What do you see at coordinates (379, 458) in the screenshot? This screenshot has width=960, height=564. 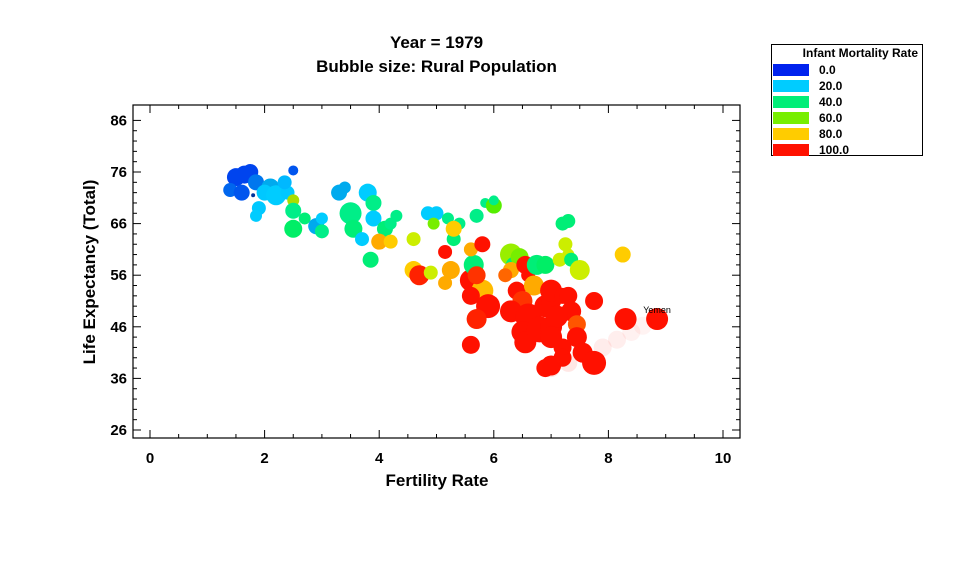 I see `x-tick-label: 4` at bounding box center [379, 458].